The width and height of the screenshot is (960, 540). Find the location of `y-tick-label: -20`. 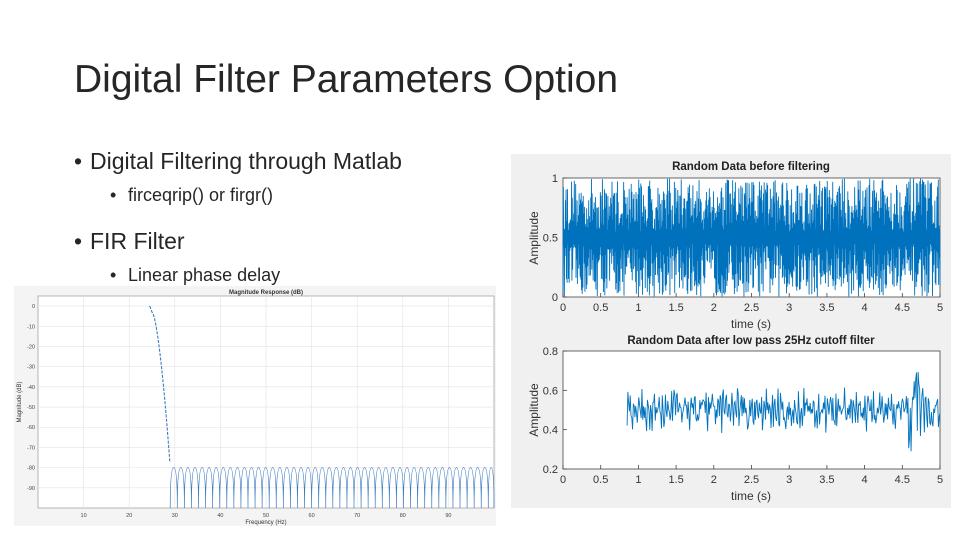

y-tick-label: -20 is located at coordinates (31, 347).